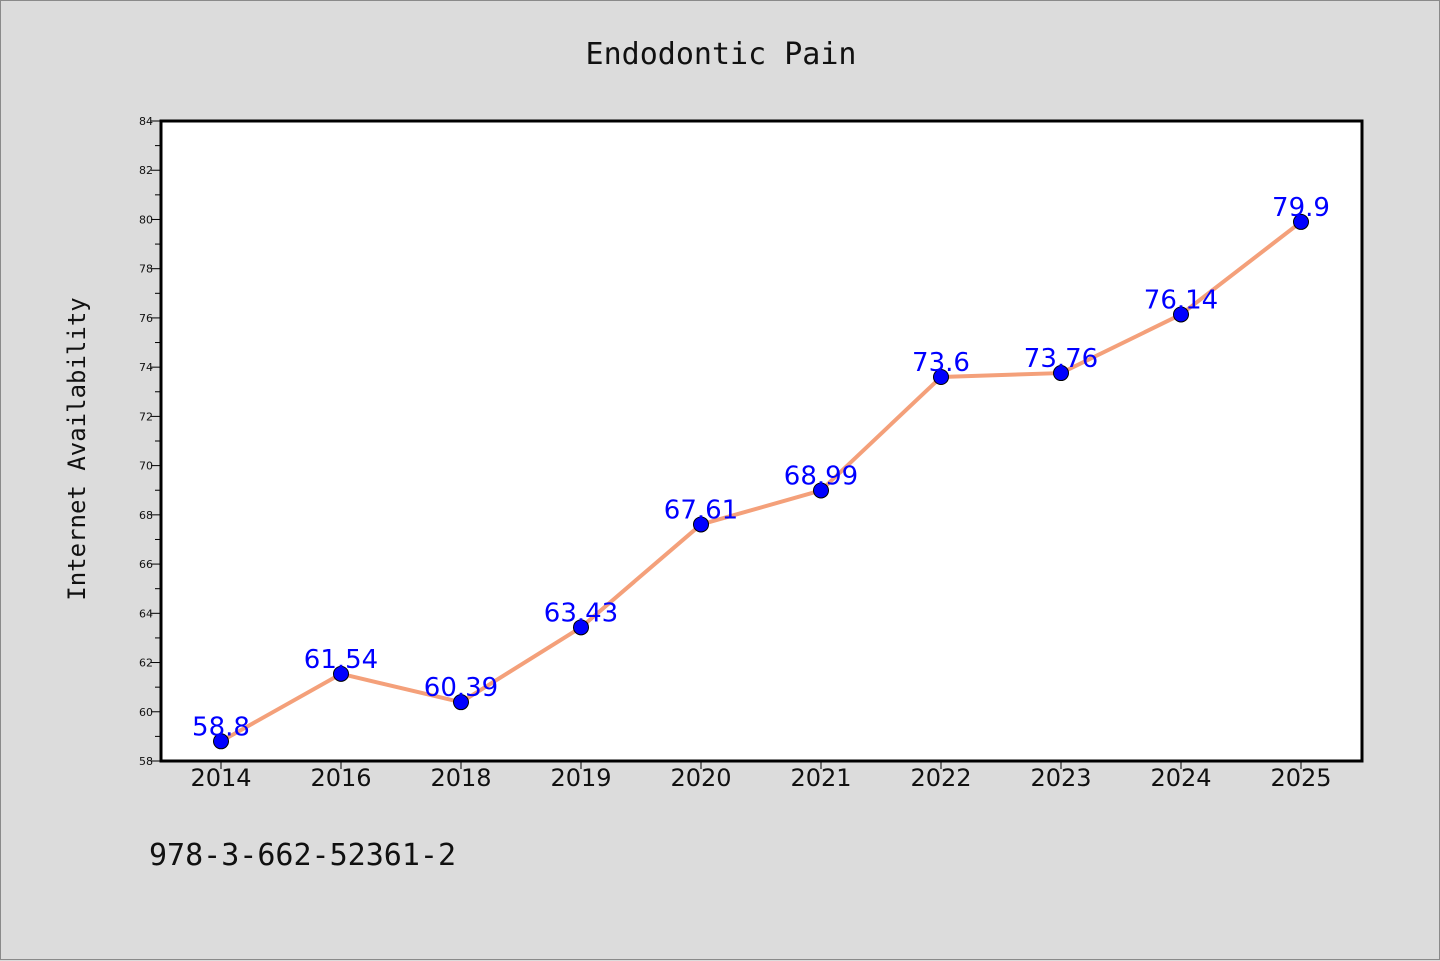  Describe the element at coordinates (1061, 359) in the screenshot. I see `data-label: 73.76` at that location.